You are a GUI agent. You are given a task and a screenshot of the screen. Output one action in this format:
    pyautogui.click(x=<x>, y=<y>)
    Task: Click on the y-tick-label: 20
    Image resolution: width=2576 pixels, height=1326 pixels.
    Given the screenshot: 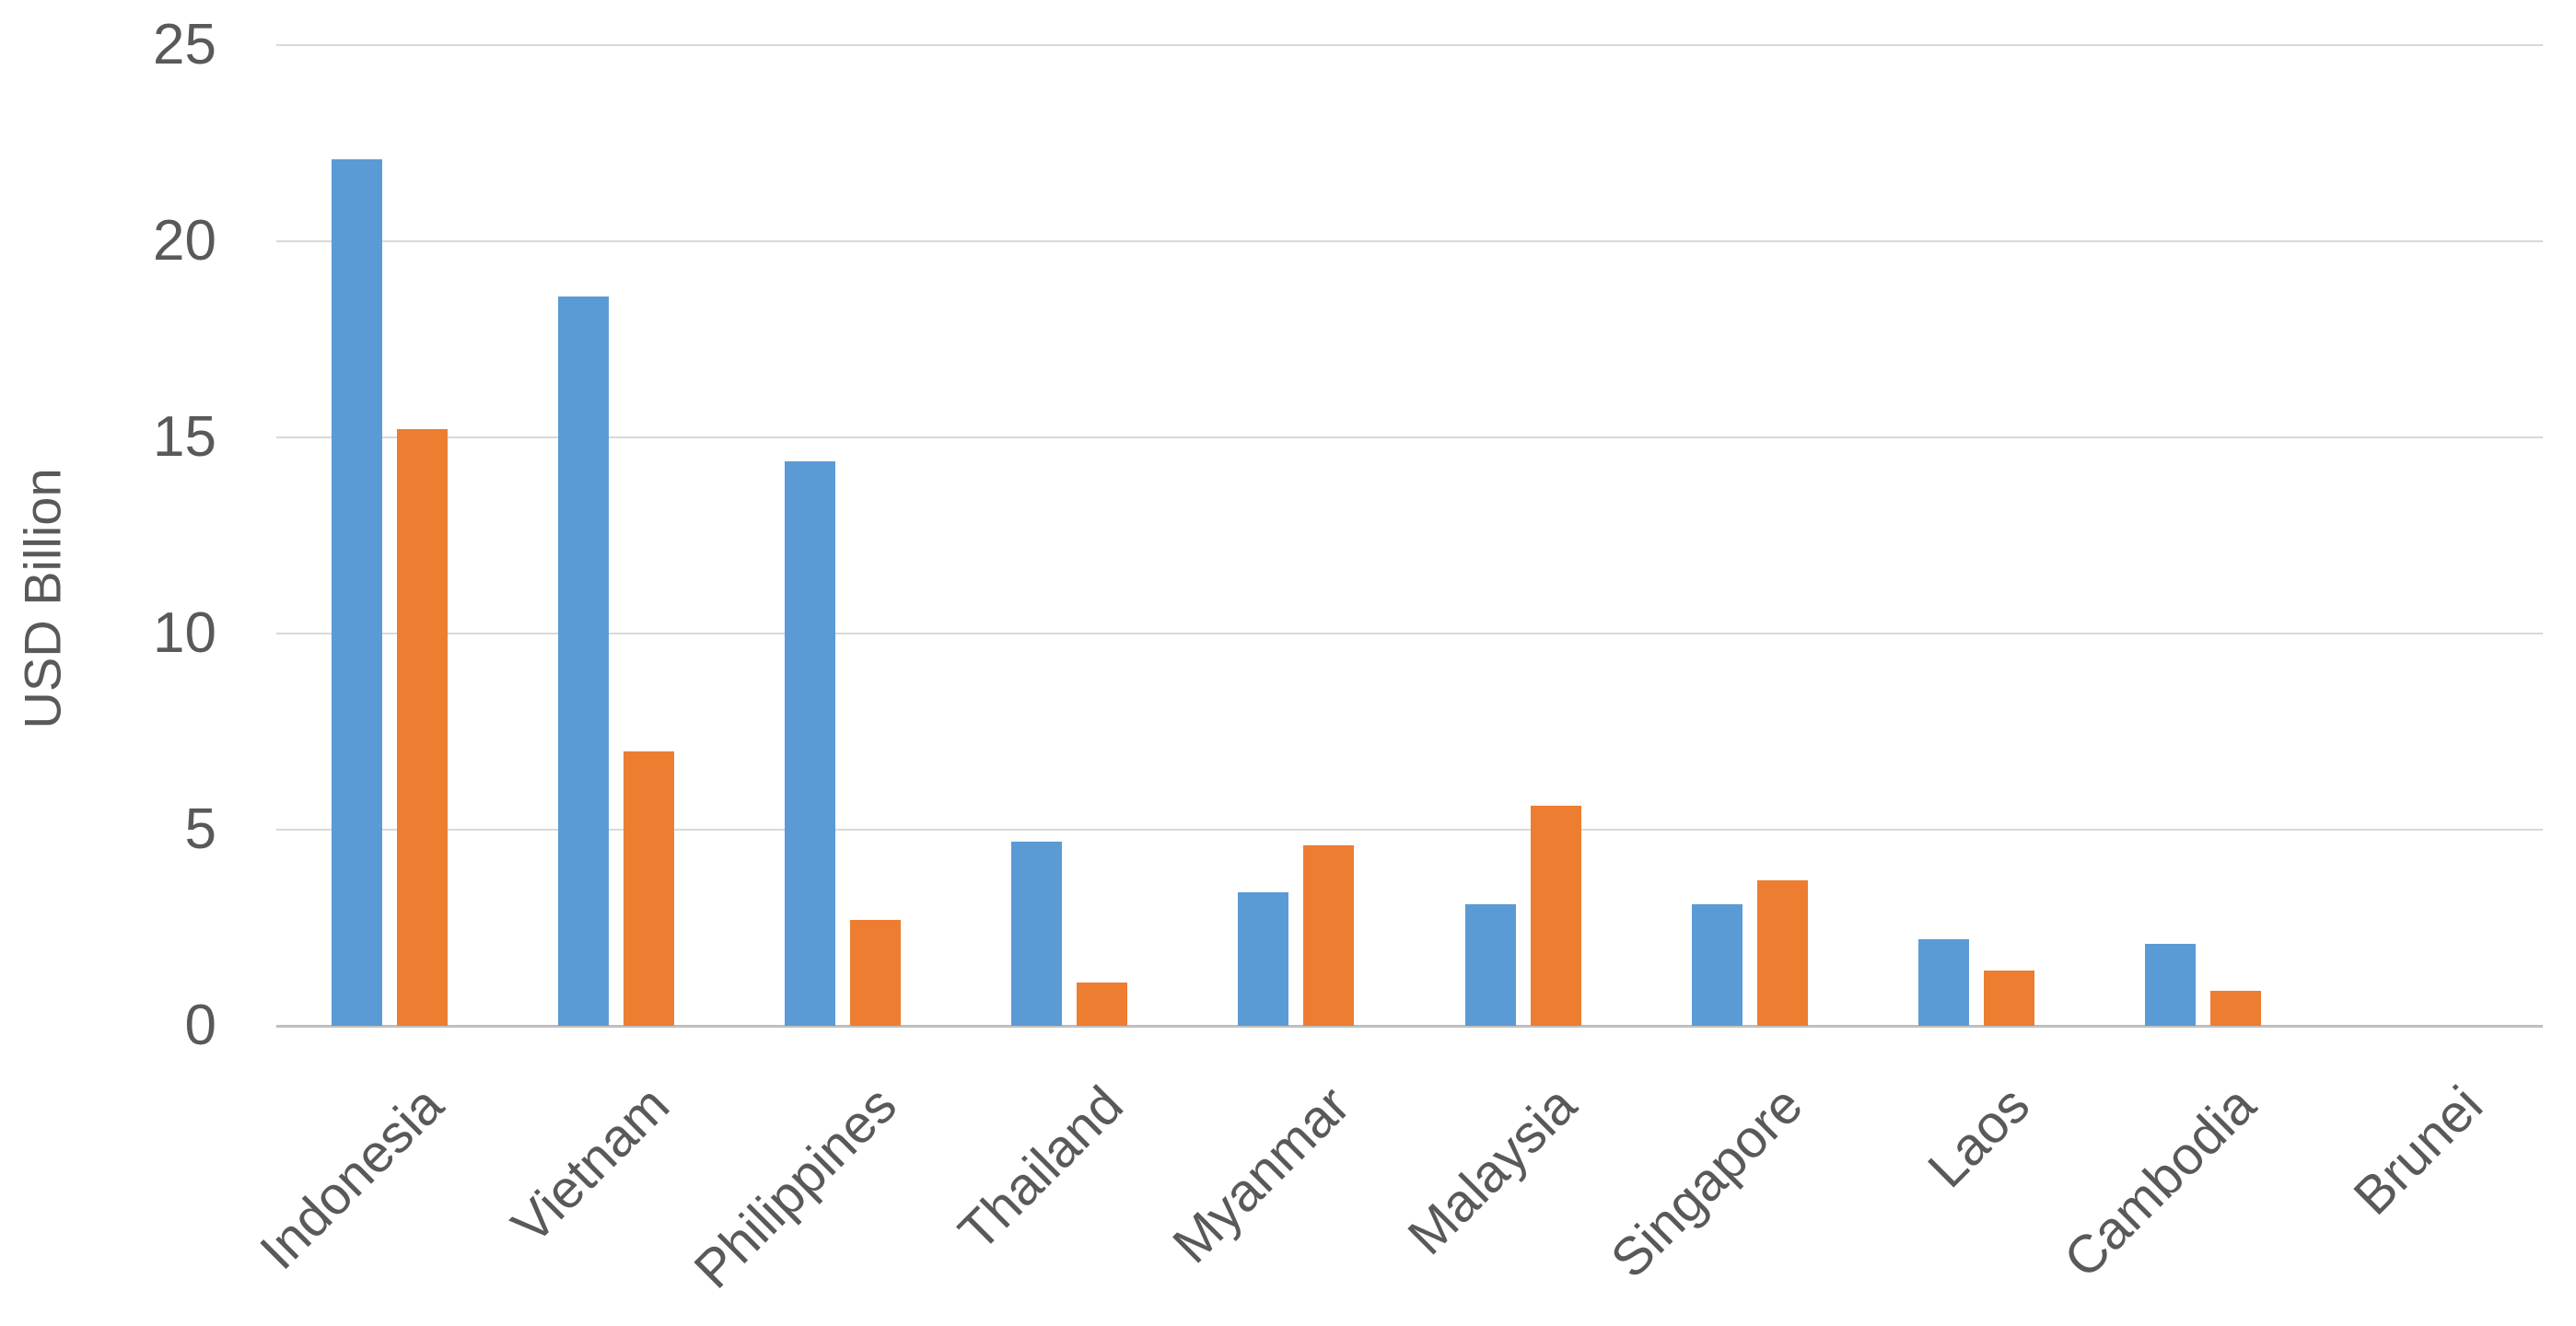 What is the action you would take?
    pyautogui.click(x=184, y=241)
    